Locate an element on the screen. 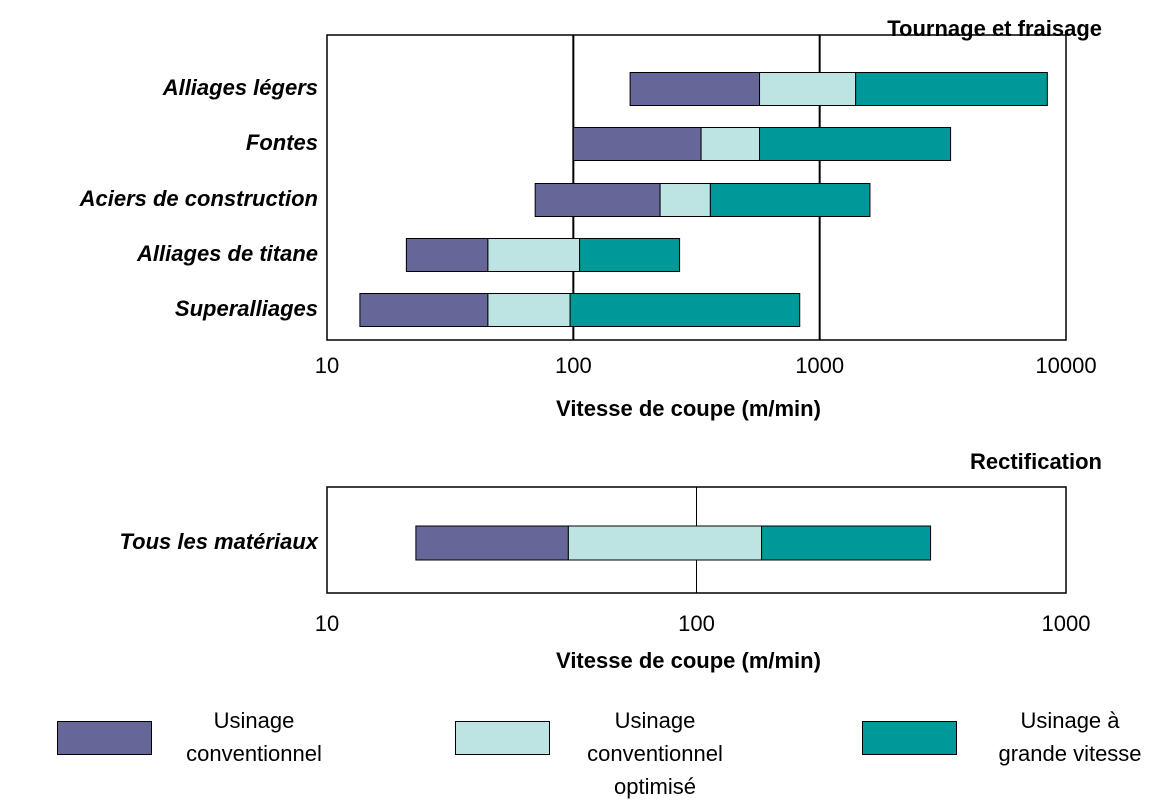 This screenshot has height=805, width=1158. legend-label: Usinage conventionnel optimisé is located at coordinates (655, 753).